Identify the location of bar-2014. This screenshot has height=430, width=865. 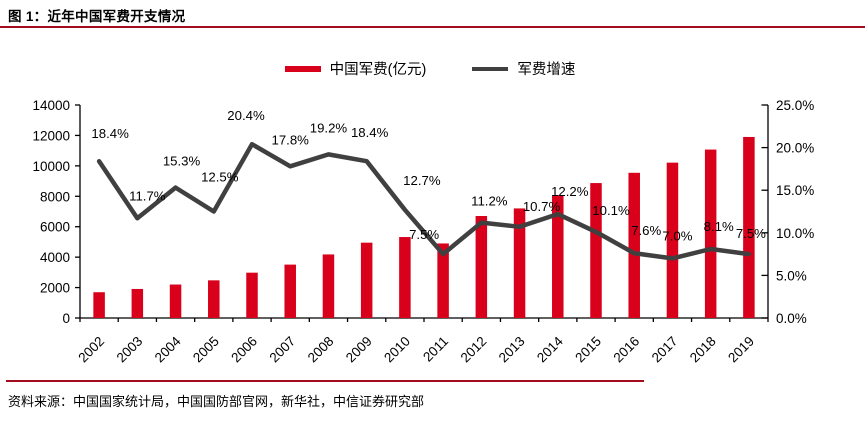
(558, 256).